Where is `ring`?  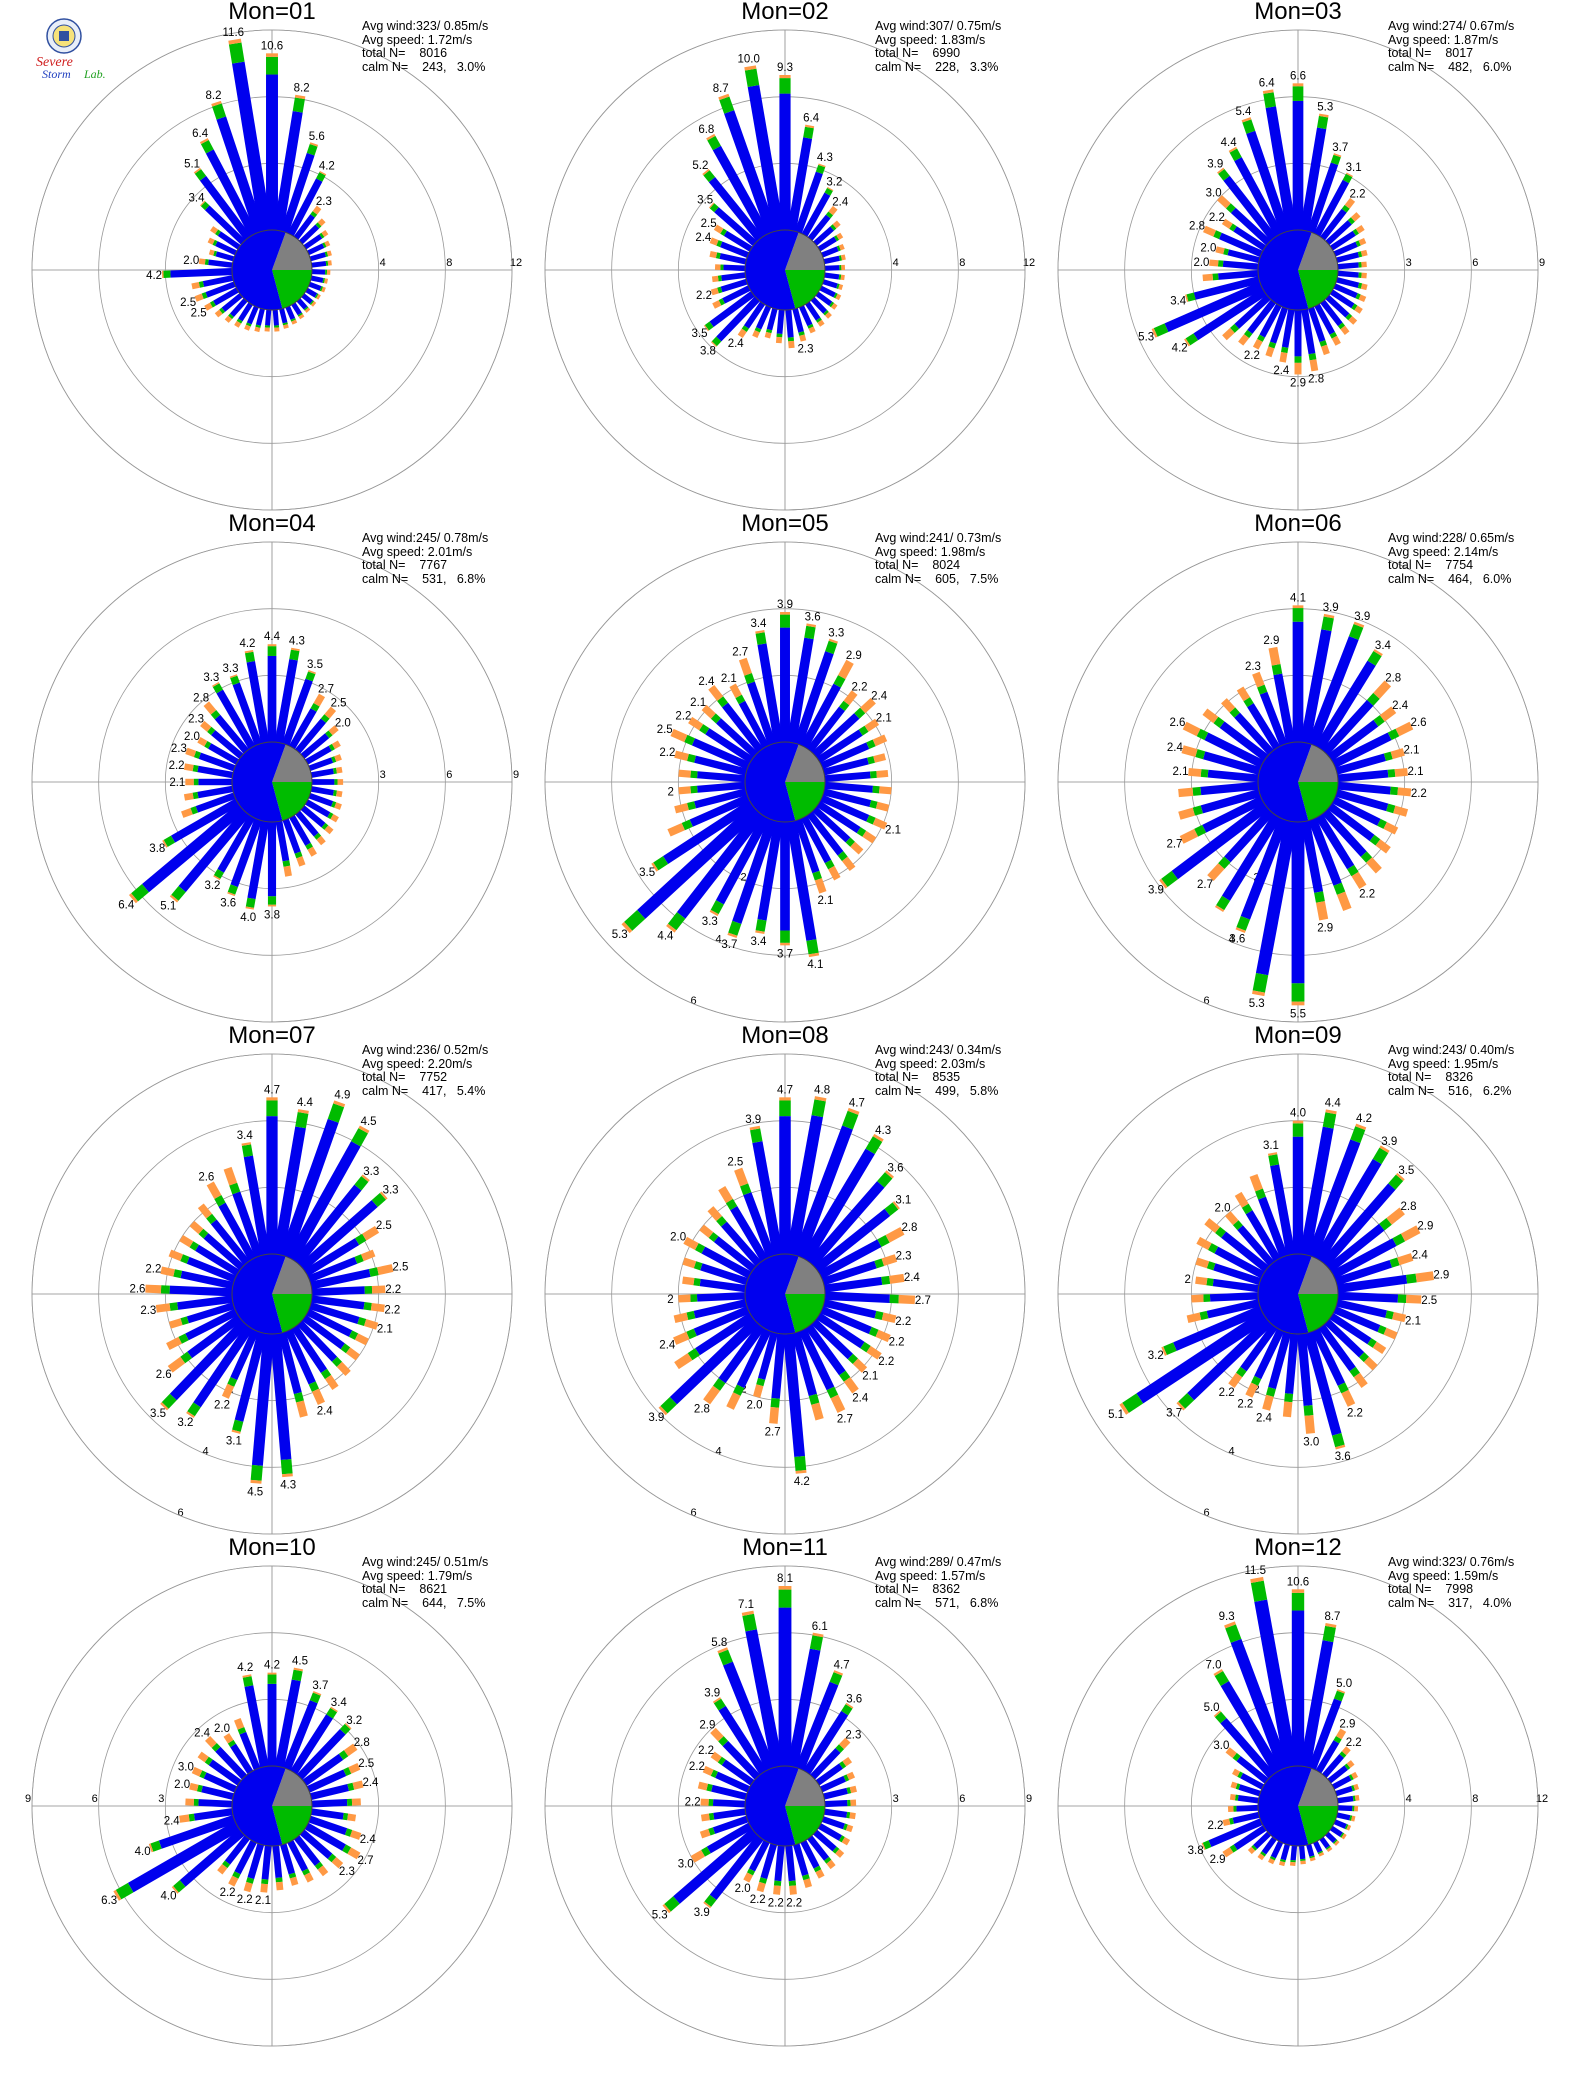 ring is located at coordinates (272, 782).